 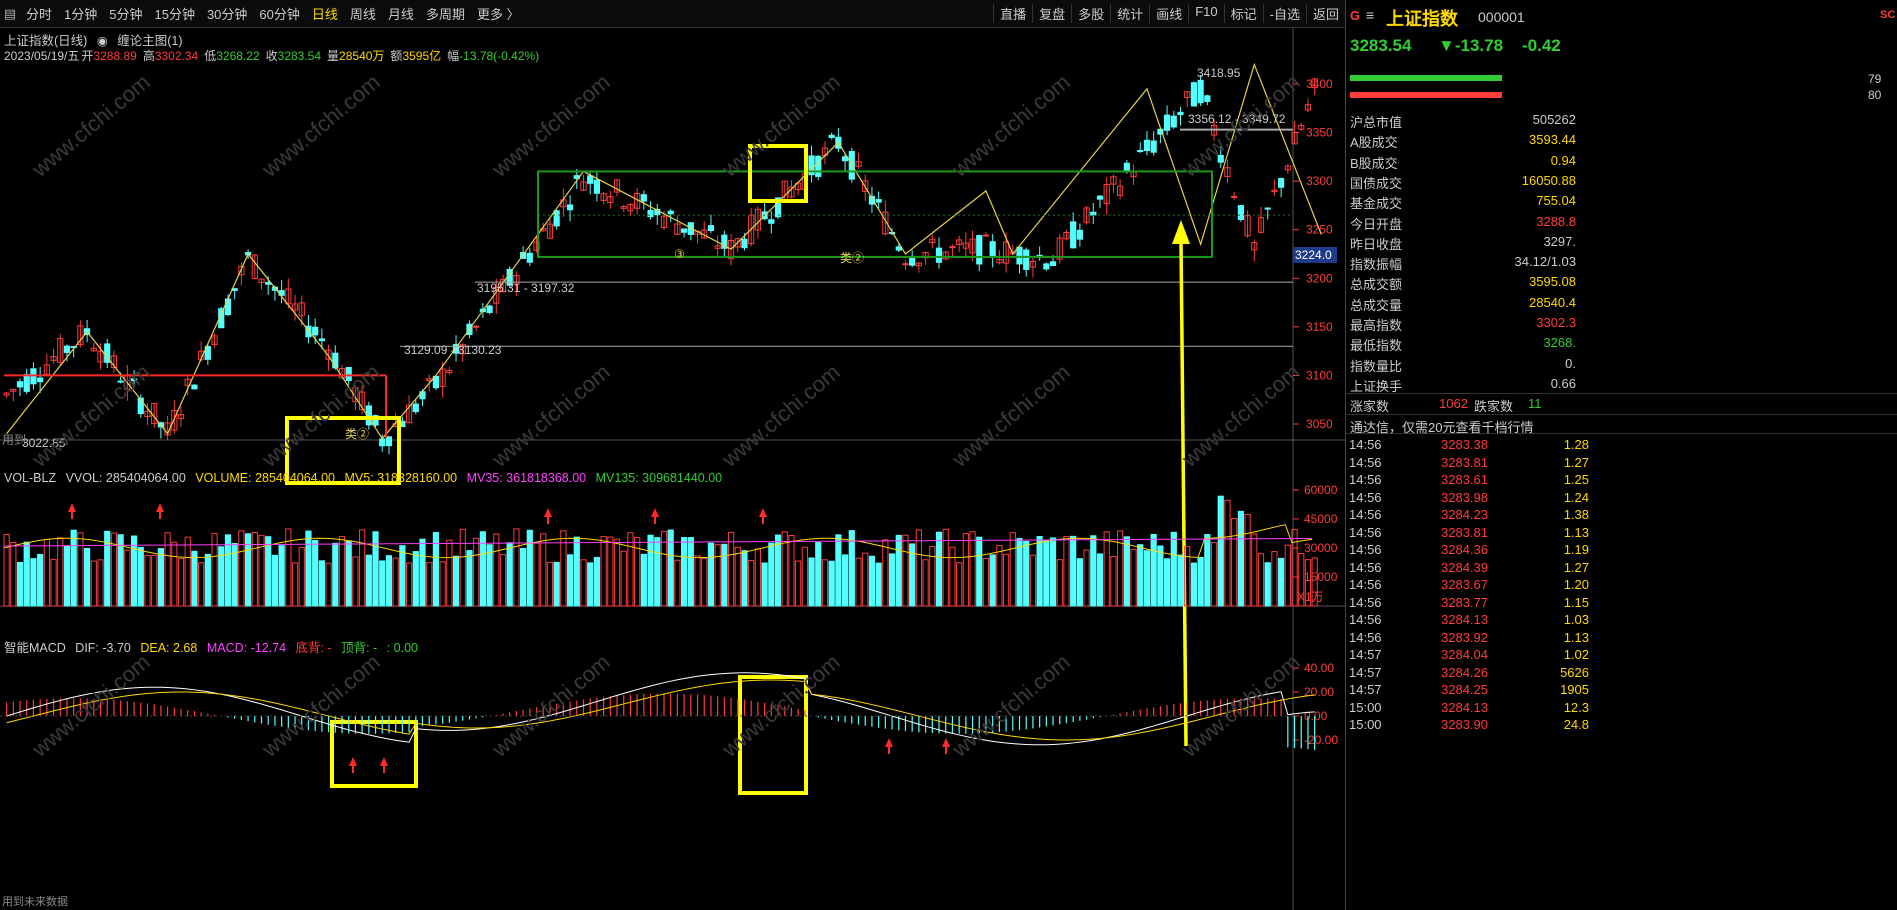 I want to click on breadth-bar-top, so click(x=1426, y=78).